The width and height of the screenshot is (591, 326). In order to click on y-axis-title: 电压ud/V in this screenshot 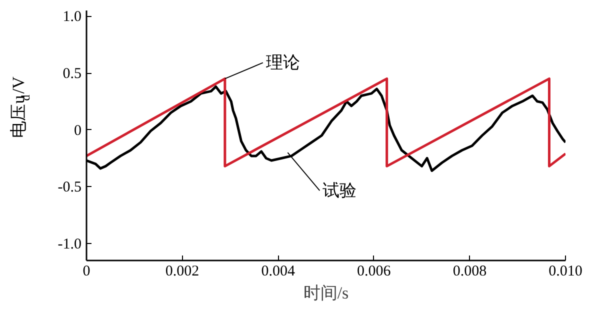, I will do `click(20, 107)`.